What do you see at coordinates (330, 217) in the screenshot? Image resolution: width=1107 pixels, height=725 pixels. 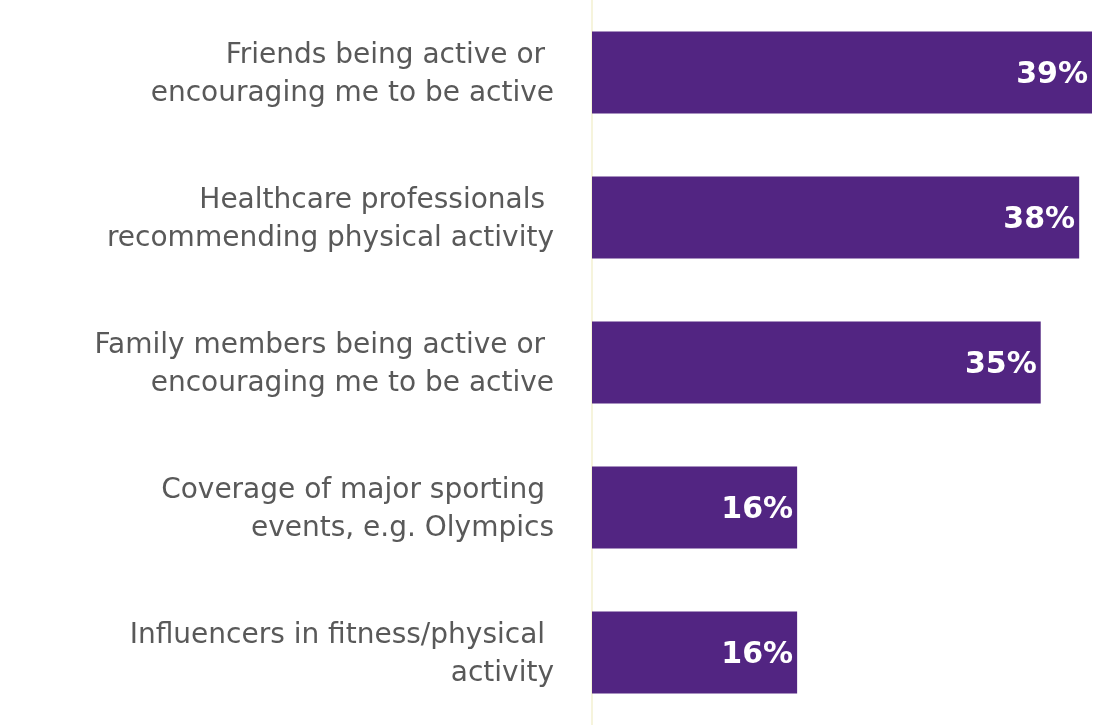 I see `y-tick-label: Healthcare professionals recommending physical activity` at bounding box center [330, 217].